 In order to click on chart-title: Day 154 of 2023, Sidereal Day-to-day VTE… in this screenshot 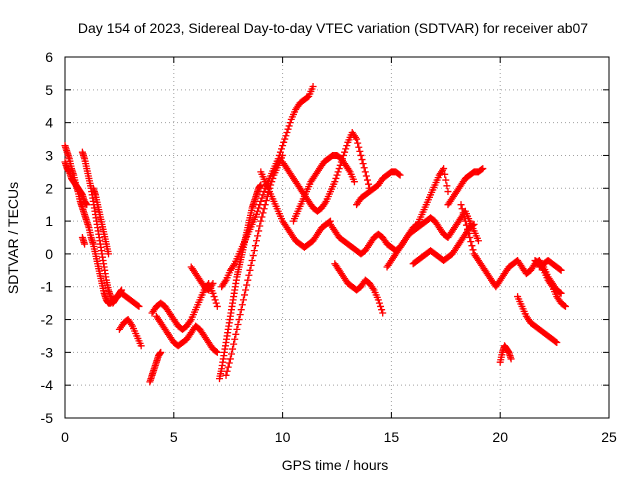, I will do `click(333, 28)`.